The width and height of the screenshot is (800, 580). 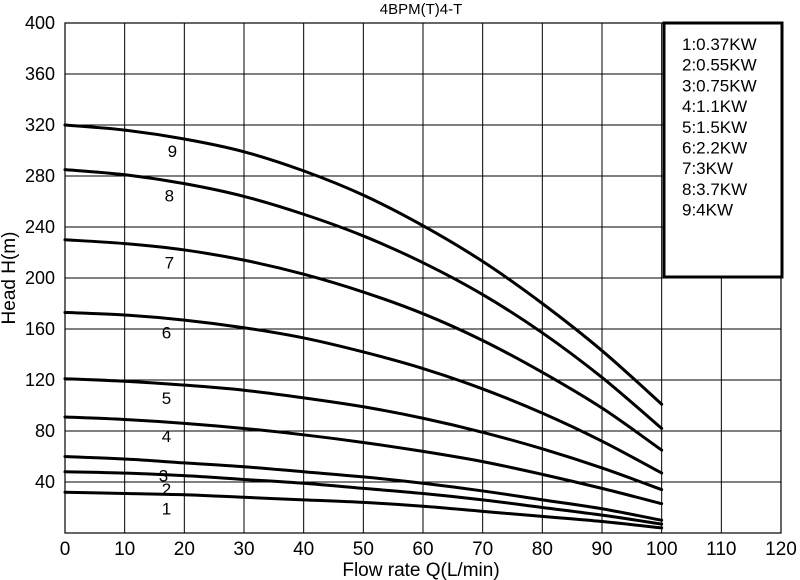 What do you see at coordinates (601, 549) in the screenshot?
I see `x-tick-label-90: 90` at bounding box center [601, 549].